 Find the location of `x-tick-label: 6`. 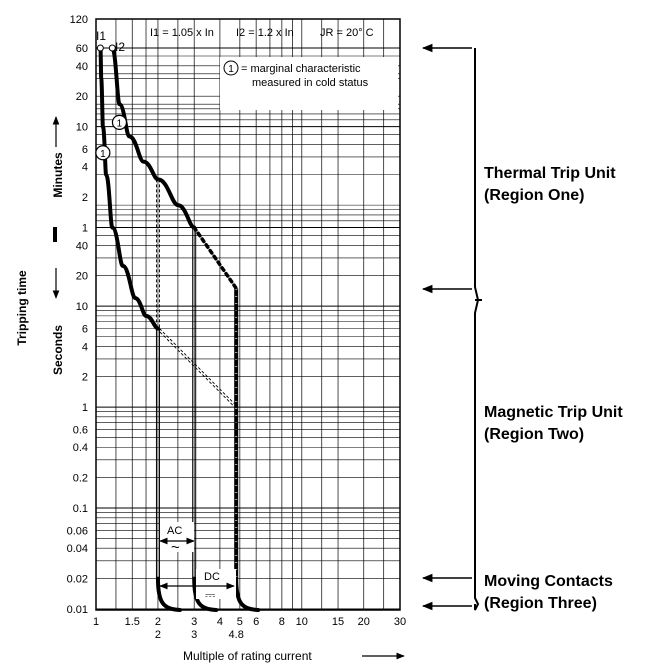

x-tick-label: 6 is located at coordinates (256, 622).